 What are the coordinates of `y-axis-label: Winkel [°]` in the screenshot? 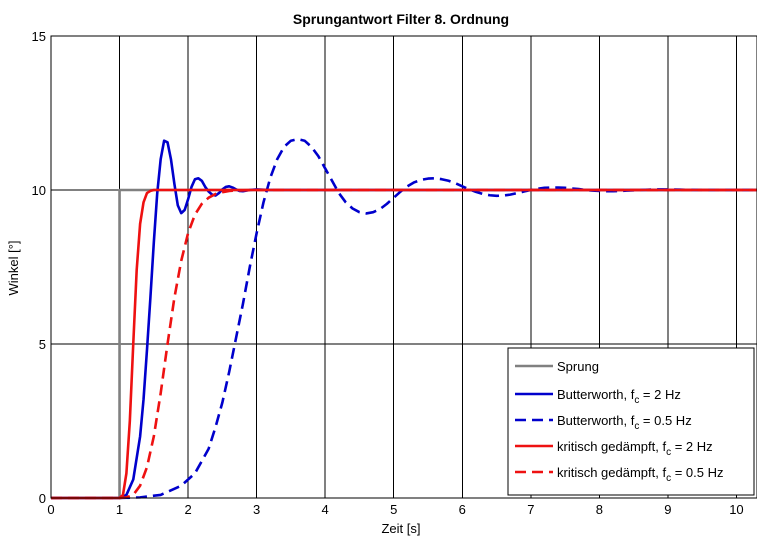 It's located at (13, 267).